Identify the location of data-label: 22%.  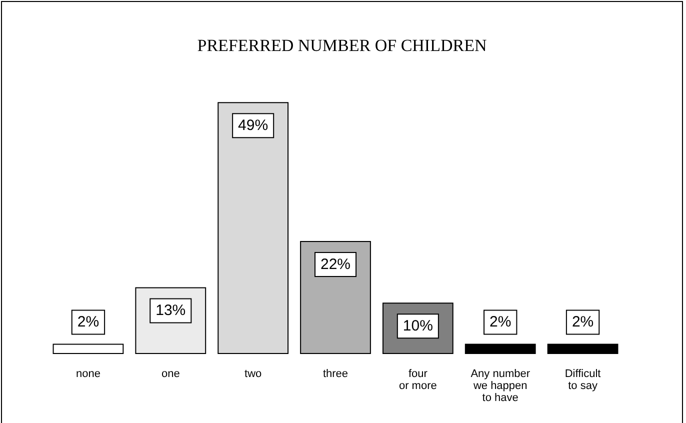
(335, 264).